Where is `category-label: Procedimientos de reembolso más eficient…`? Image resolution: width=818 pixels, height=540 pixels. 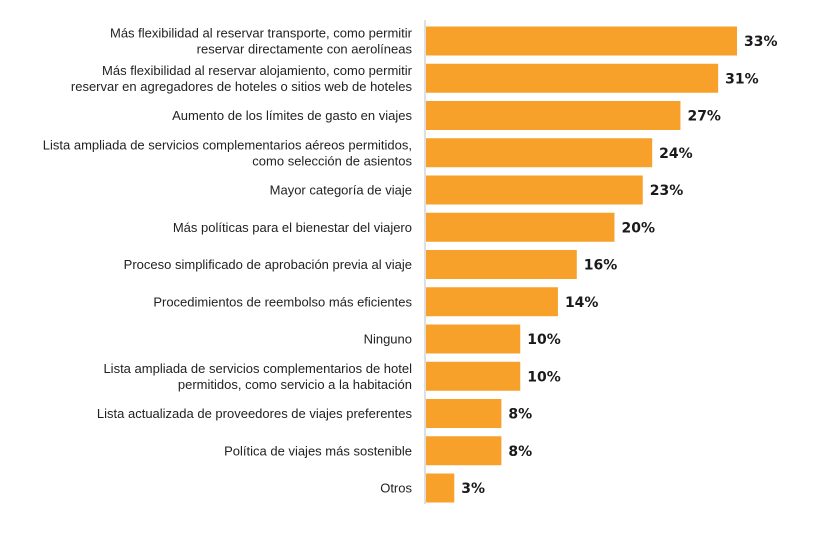
category-label: Procedimientos de reembolso más eficient… is located at coordinates (282, 301).